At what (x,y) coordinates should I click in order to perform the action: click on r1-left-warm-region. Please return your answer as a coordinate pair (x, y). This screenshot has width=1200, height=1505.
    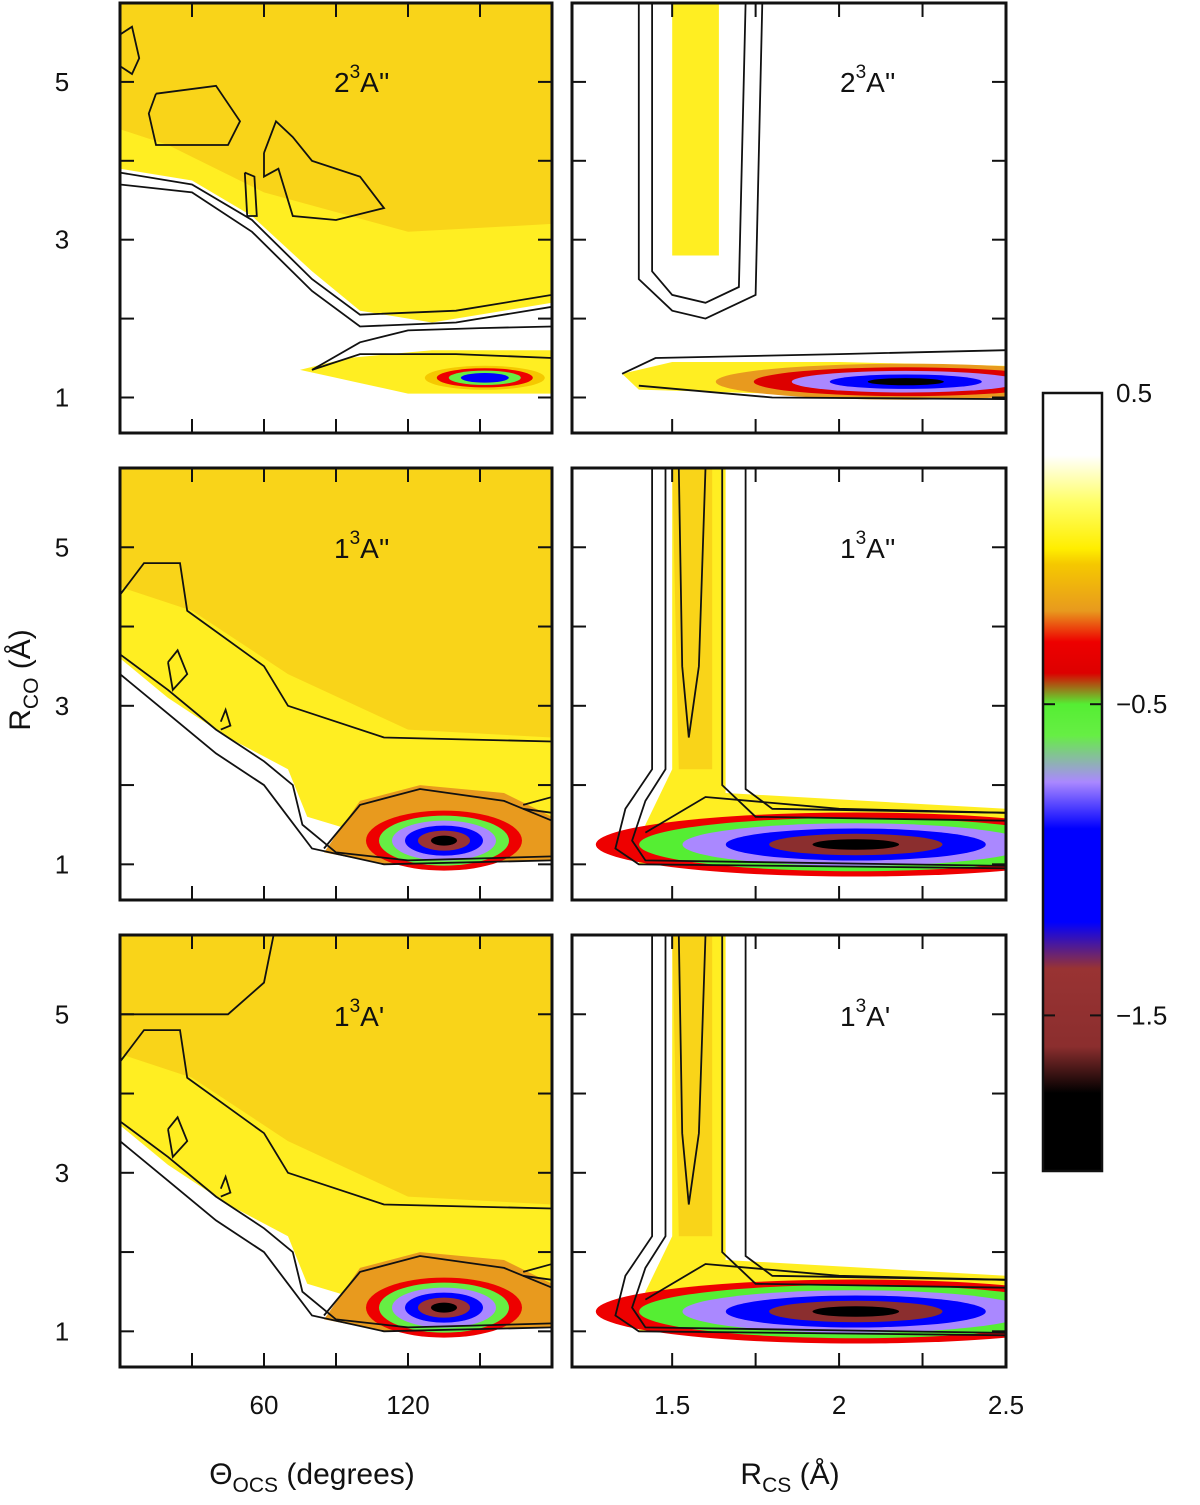
    Looking at the image, I should click on (336, 603).